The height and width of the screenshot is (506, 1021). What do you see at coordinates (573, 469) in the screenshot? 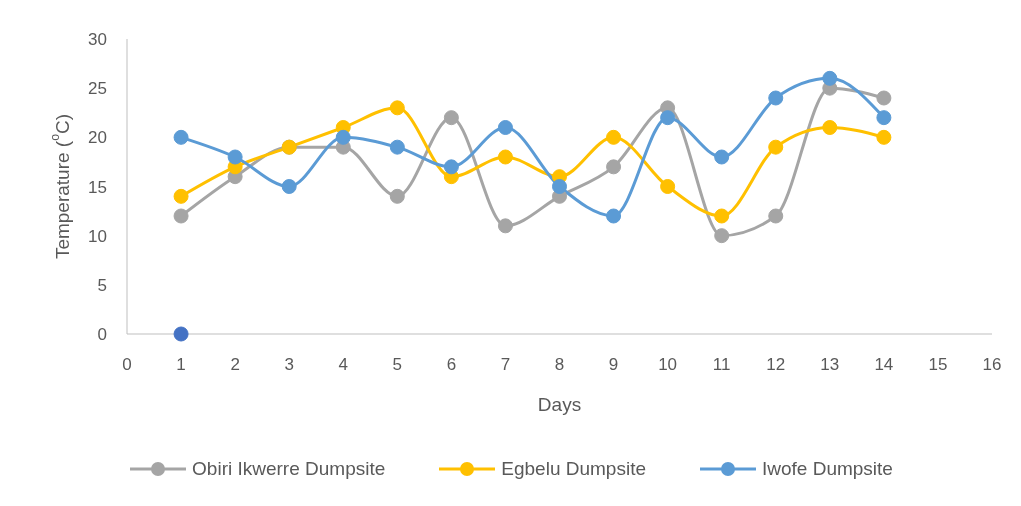
I see `legend-label: Egbelu Dumpsite` at bounding box center [573, 469].